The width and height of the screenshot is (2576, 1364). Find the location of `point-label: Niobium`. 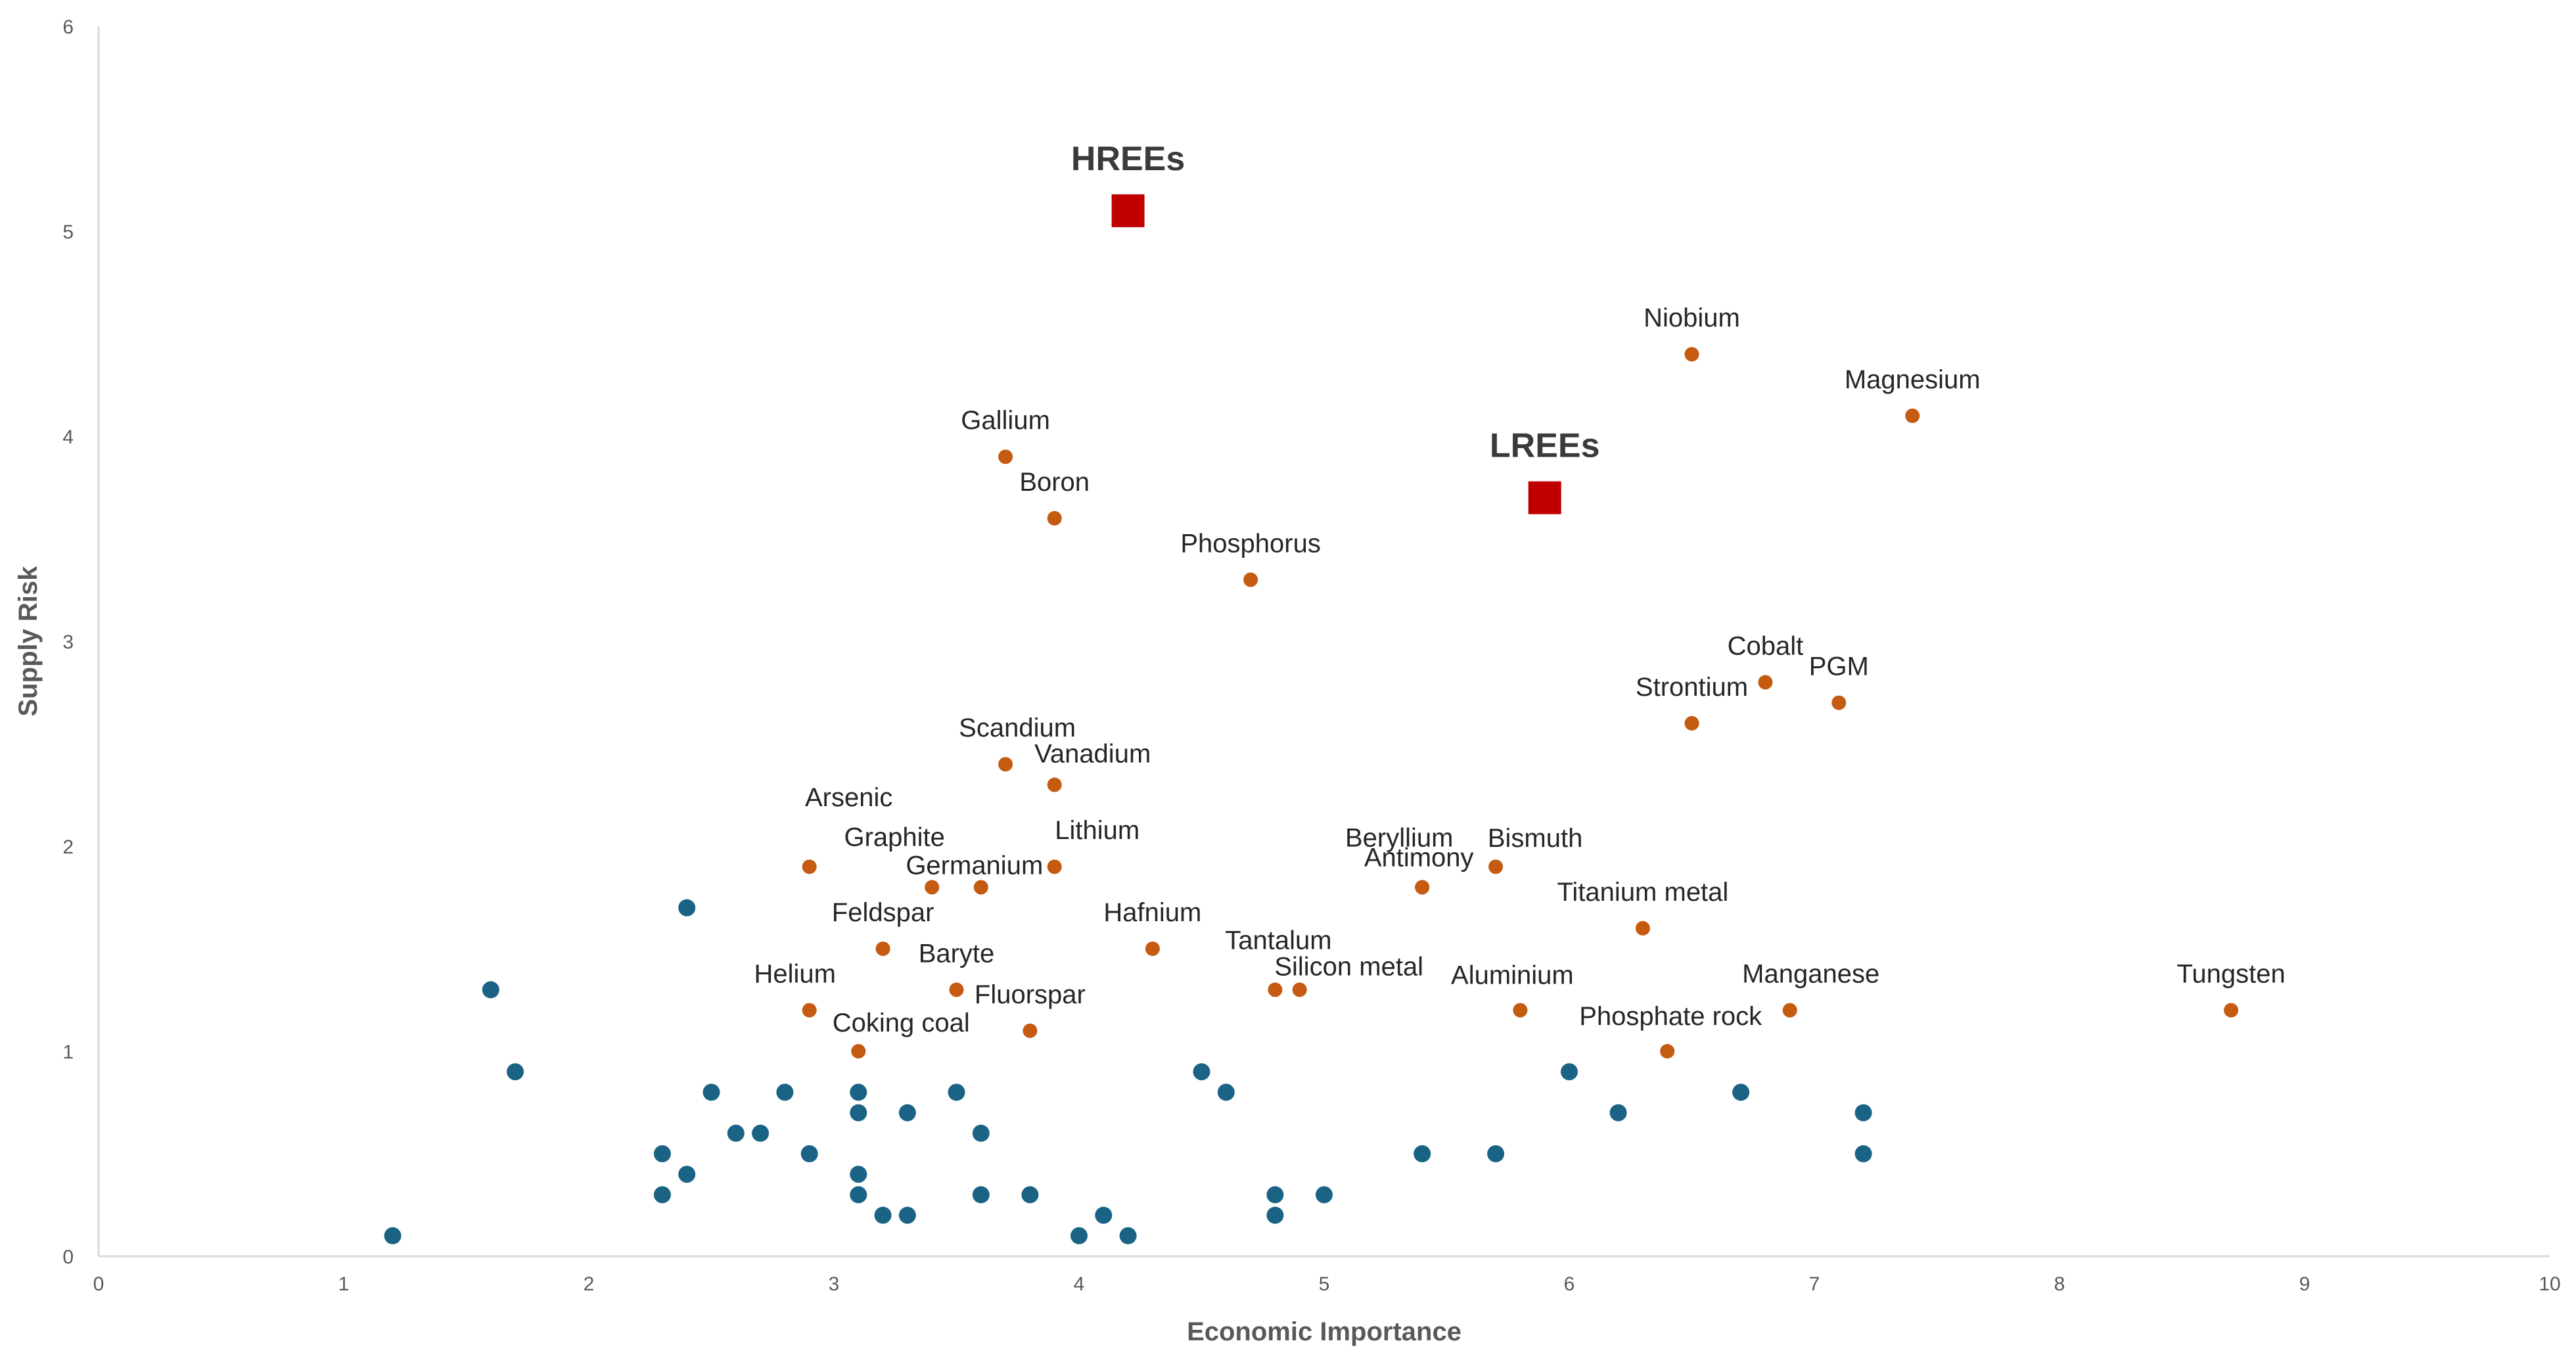

point-label: Niobium is located at coordinates (1692, 318).